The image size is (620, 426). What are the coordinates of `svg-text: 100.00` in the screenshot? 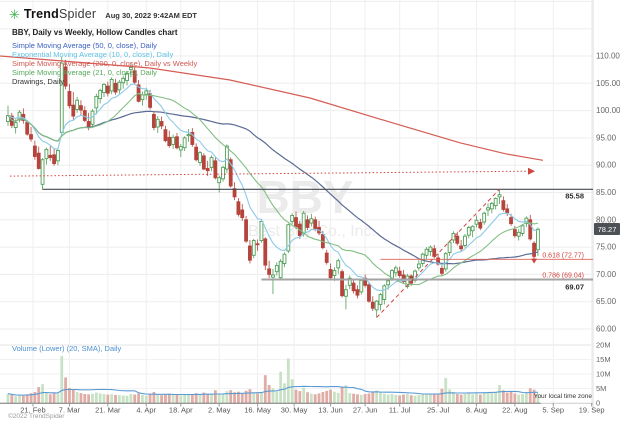 It's located at (608, 110).